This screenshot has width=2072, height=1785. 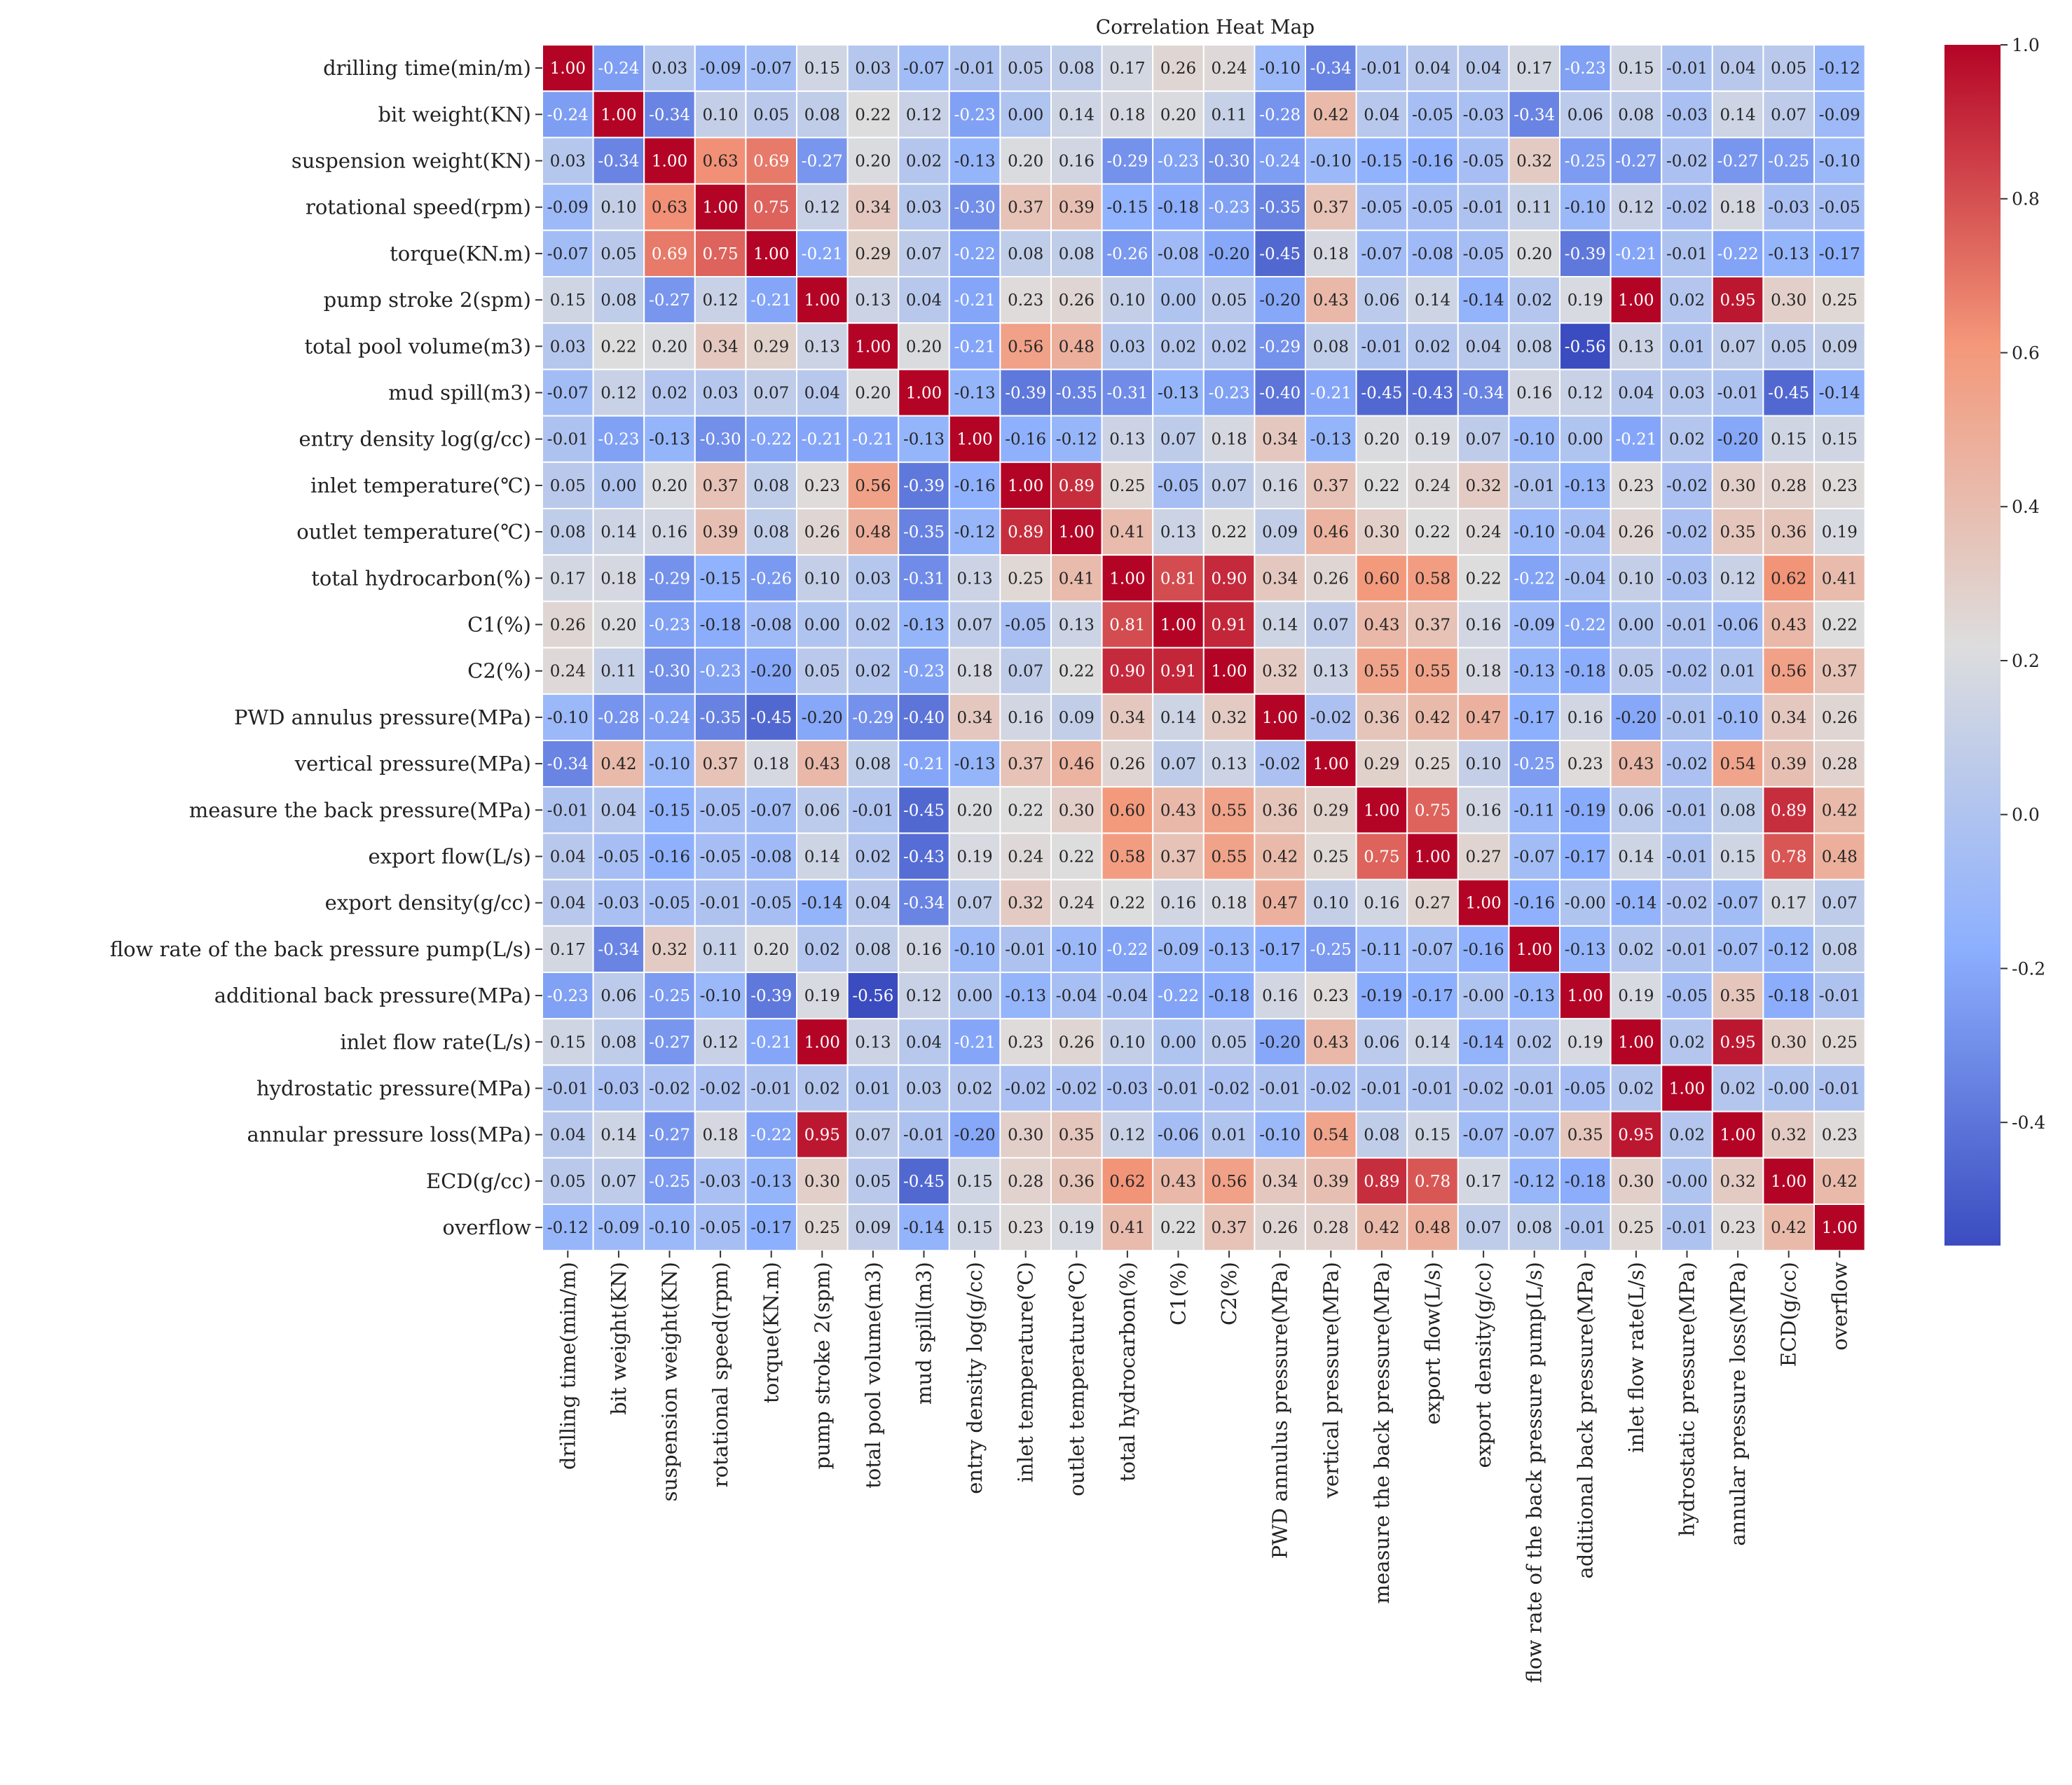 I want to click on heatmap-cell: -0.34, so click(x=924, y=902).